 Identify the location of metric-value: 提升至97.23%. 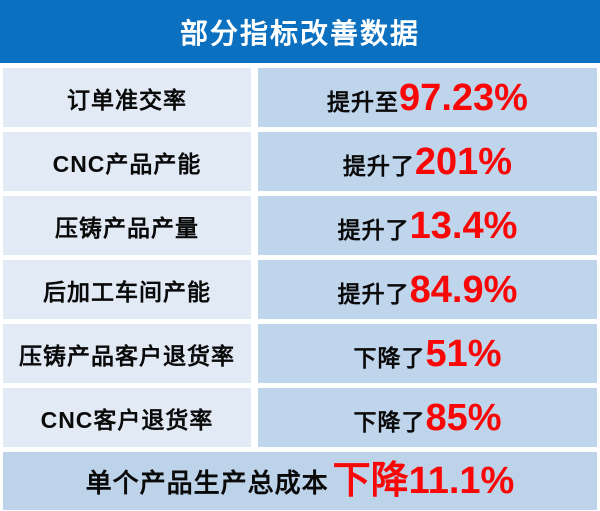
(427, 98).